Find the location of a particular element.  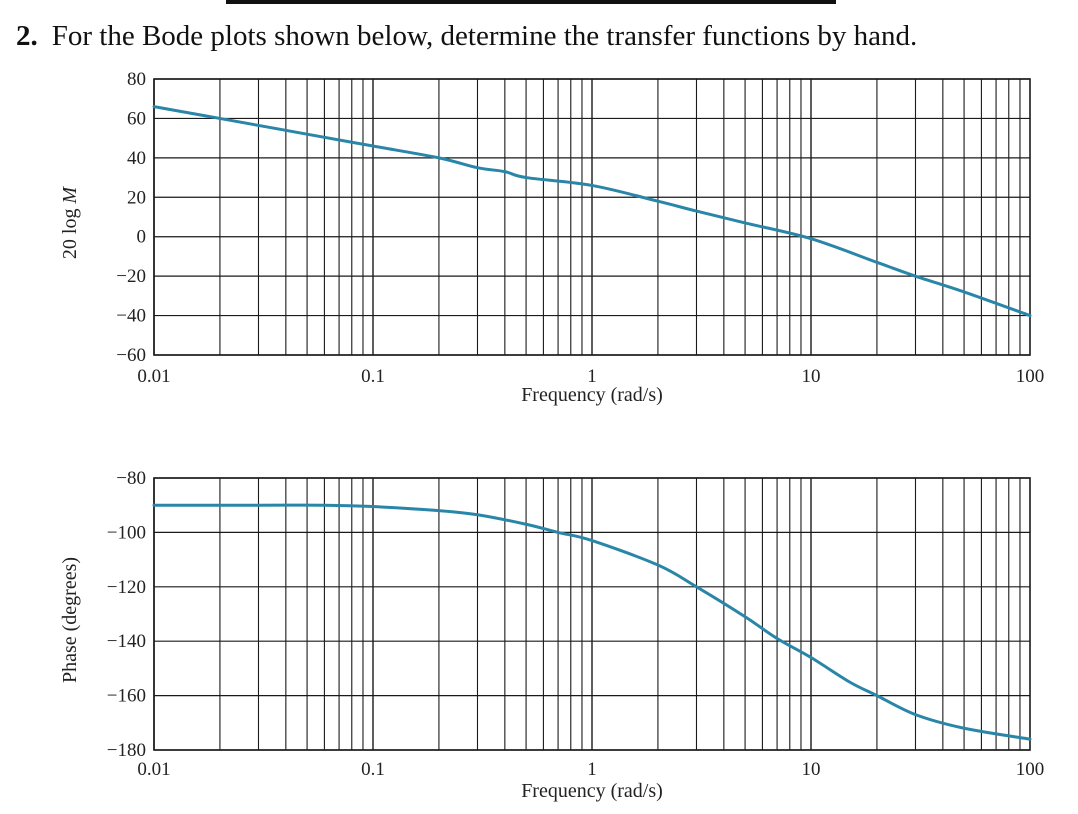

y-tick-label: −20 is located at coordinates (131, 276).